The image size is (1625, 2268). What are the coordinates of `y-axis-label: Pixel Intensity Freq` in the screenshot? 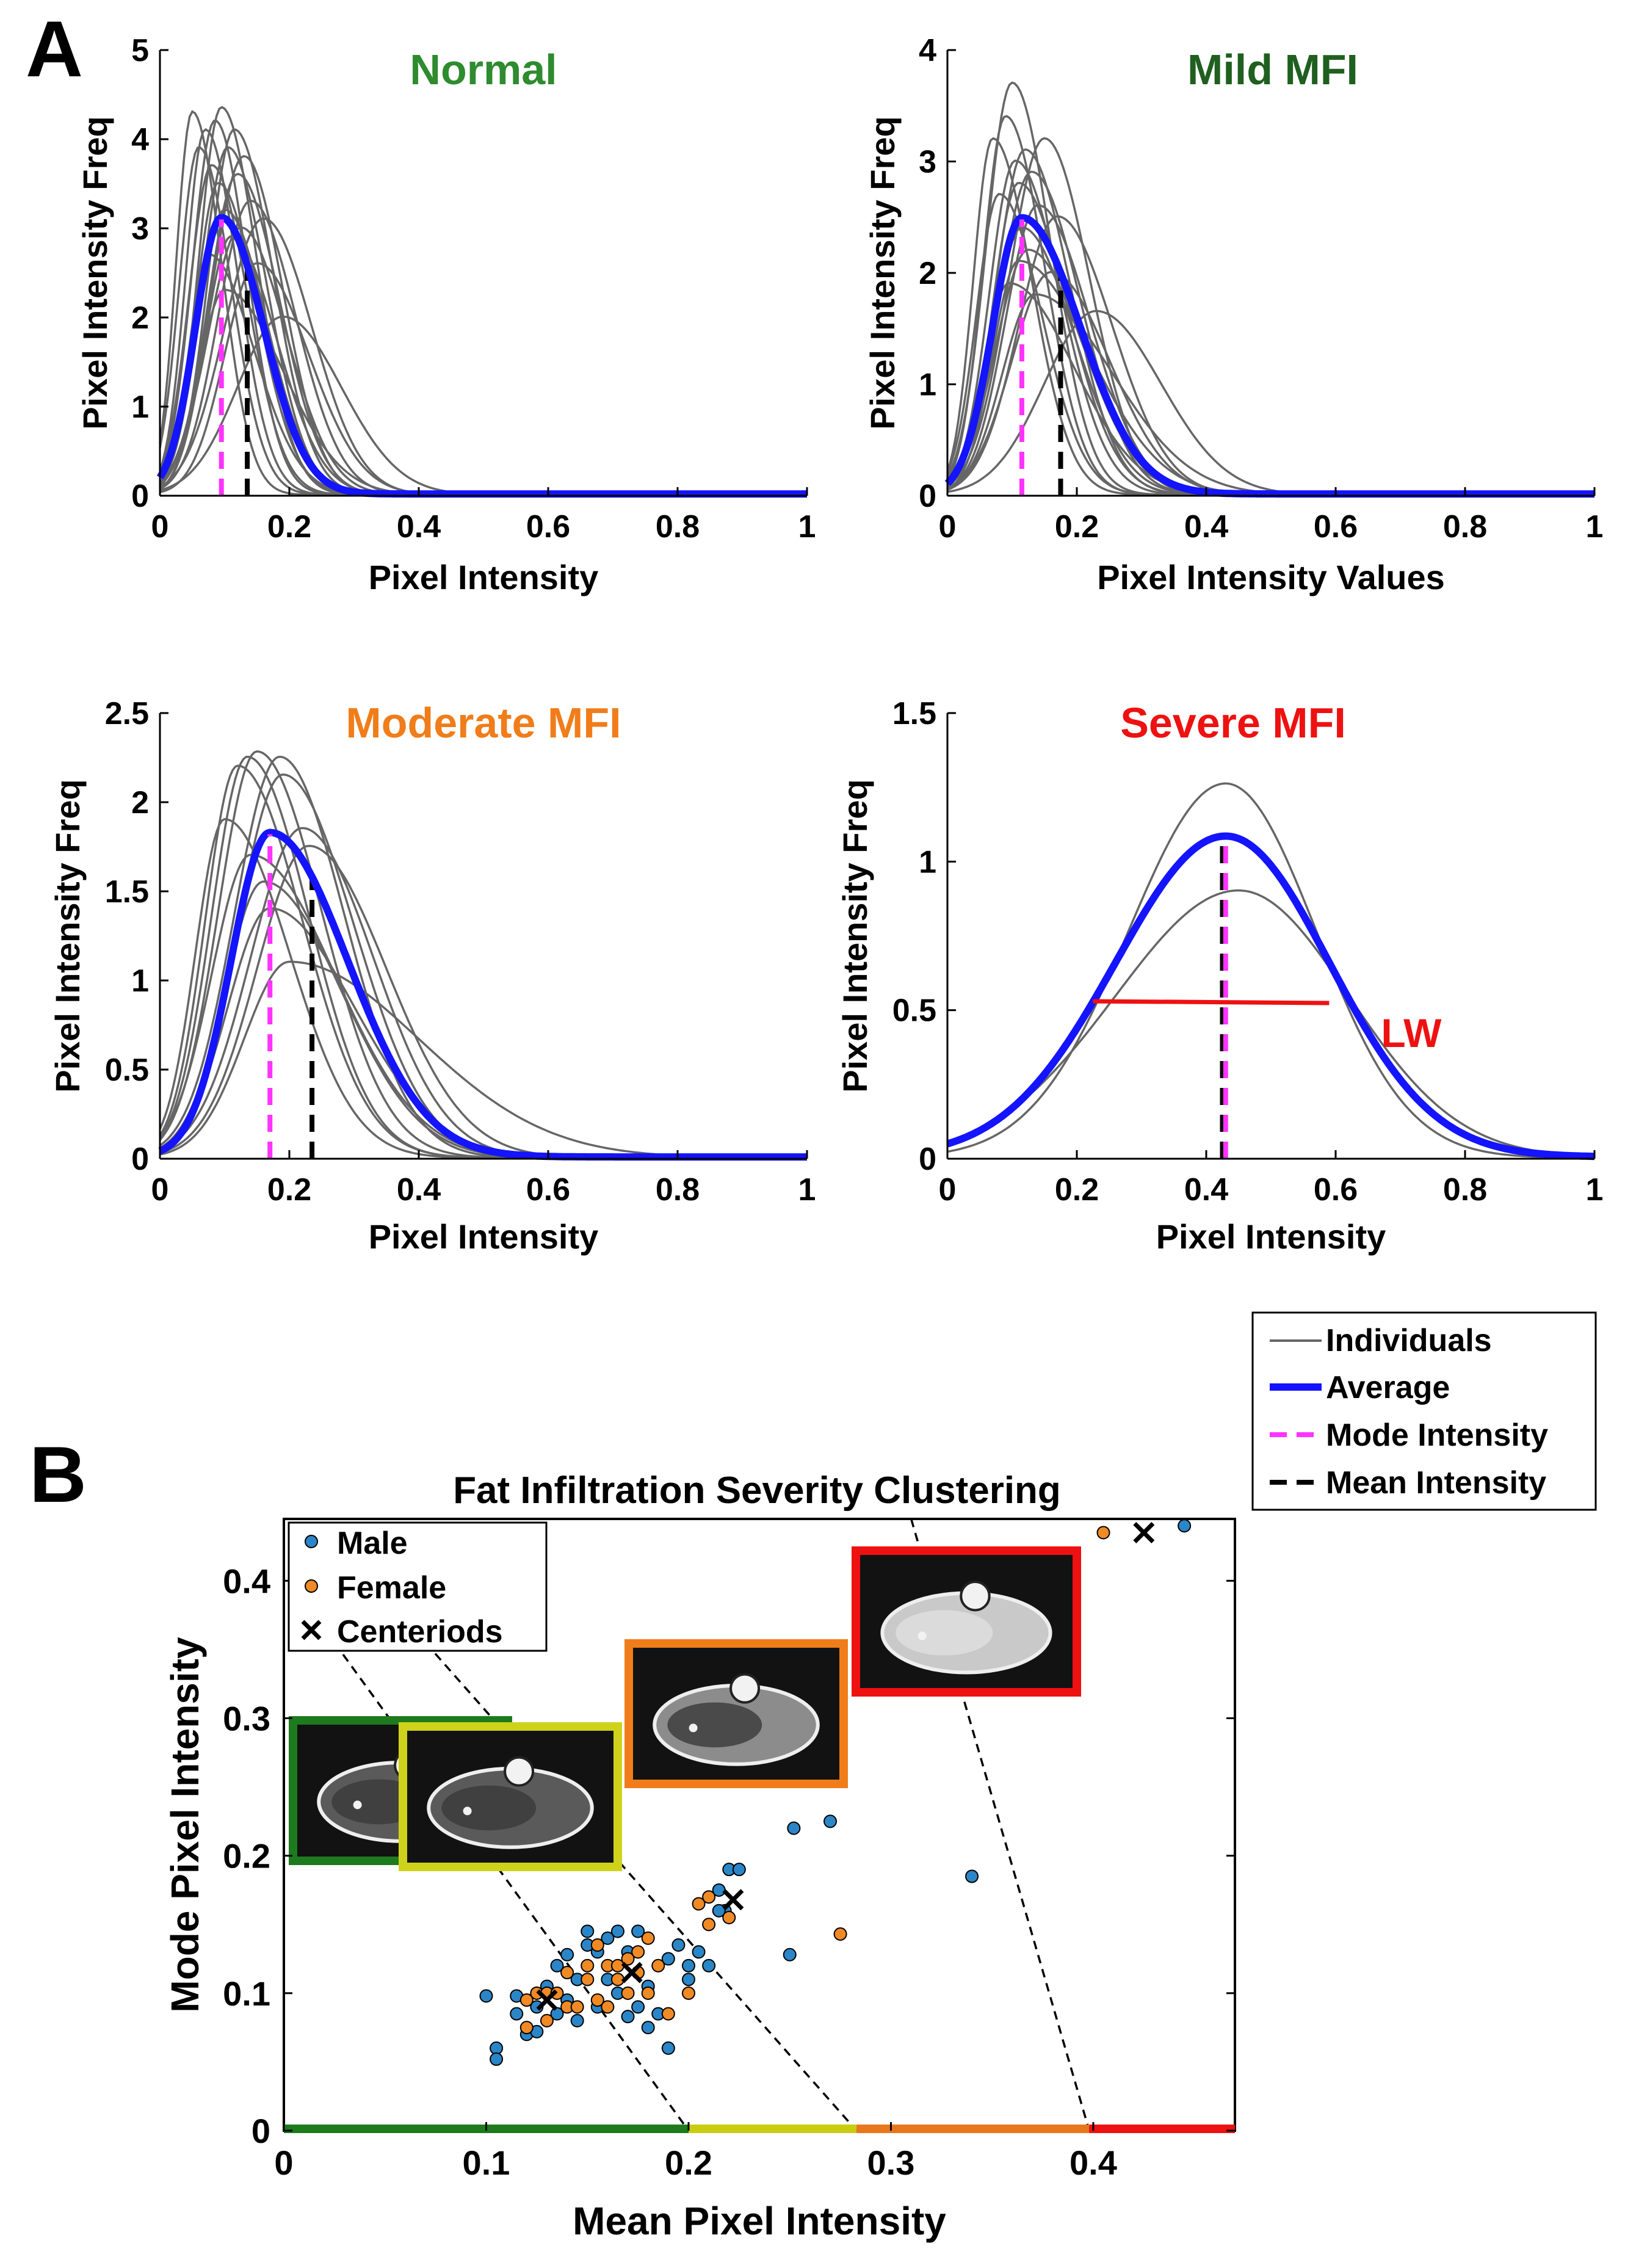 It's located at (882, 273).